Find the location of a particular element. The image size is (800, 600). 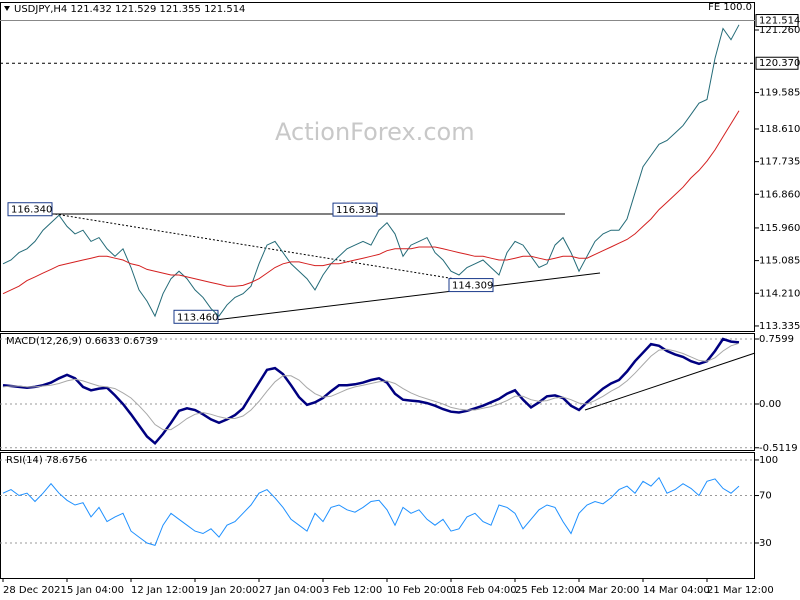

menu-triangle is located at coordinates (7, 8).